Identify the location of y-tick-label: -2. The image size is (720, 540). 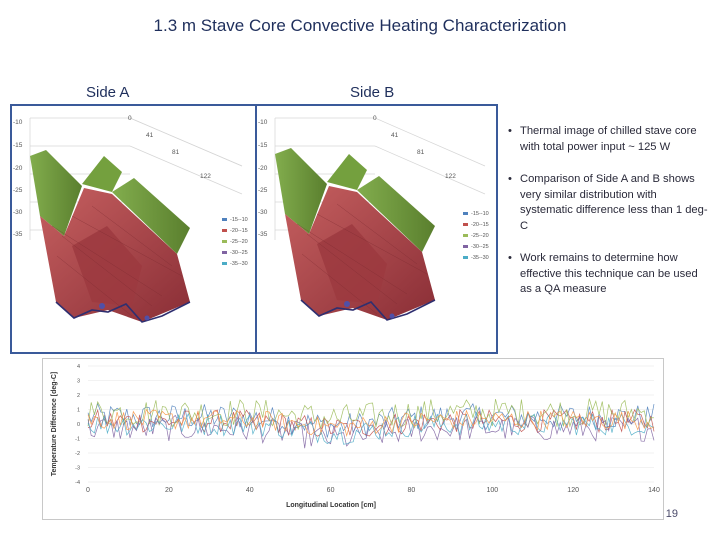
(77, 454).